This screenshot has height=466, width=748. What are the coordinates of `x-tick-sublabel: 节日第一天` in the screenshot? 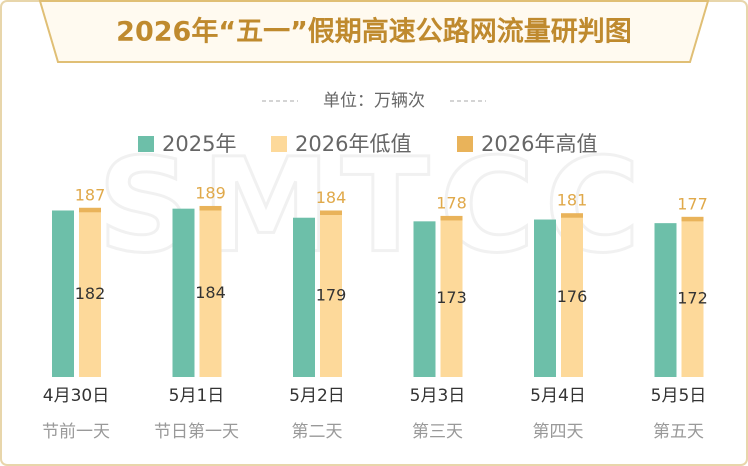 It's located at (196, 432).